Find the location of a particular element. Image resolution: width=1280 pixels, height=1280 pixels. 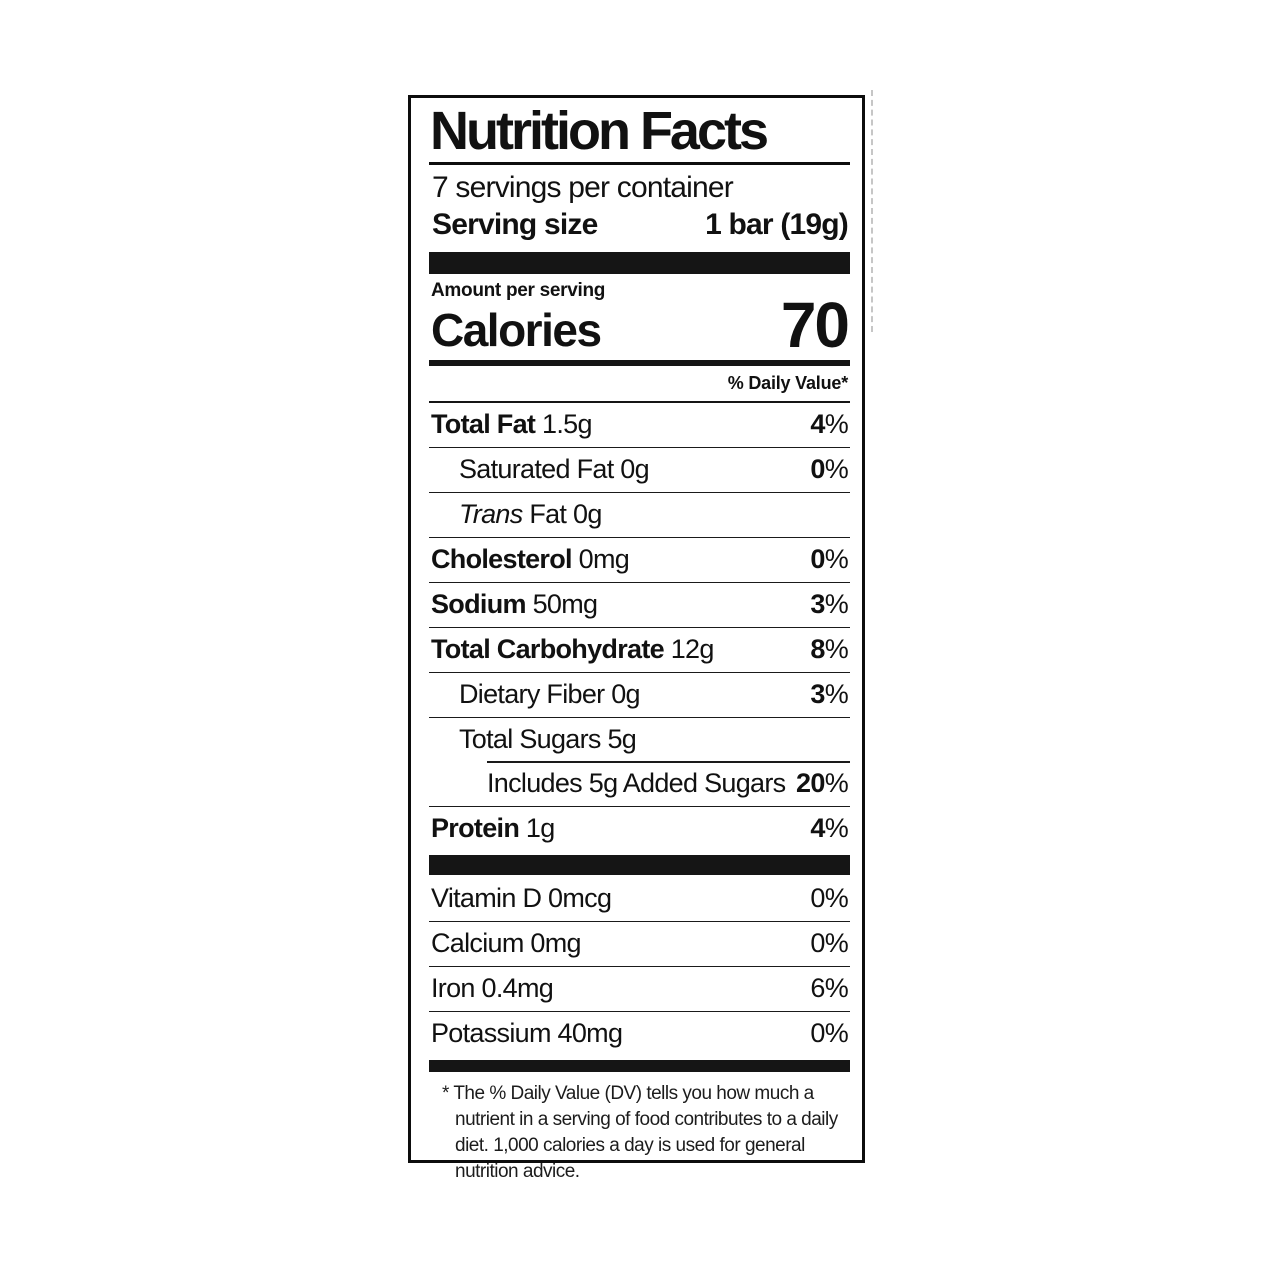

calories-value: 70 is located at coordinates (815, 325).